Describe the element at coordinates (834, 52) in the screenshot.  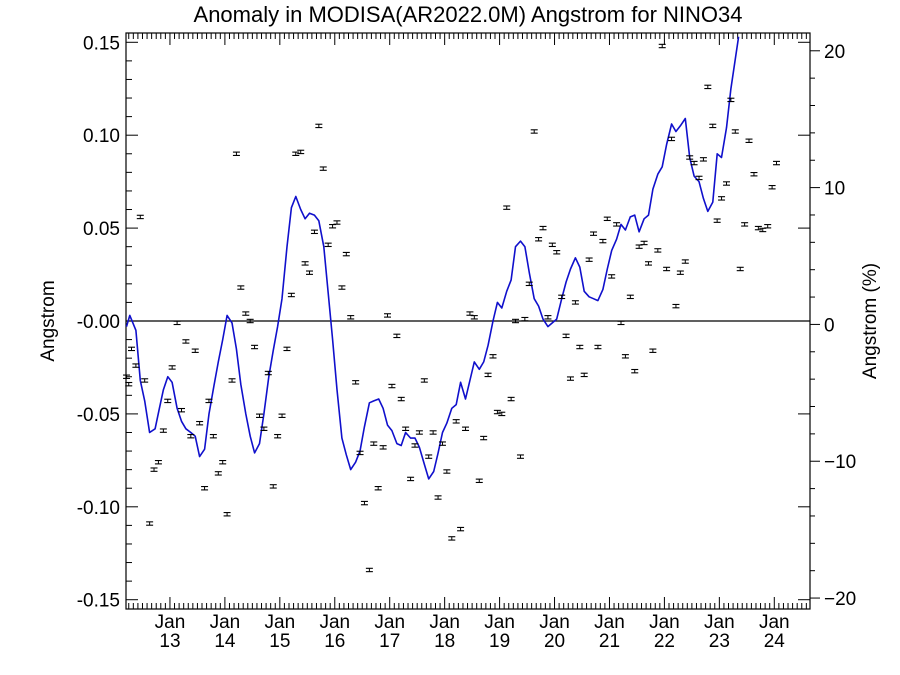
I see `y-right-tick-label: 20` at that location.